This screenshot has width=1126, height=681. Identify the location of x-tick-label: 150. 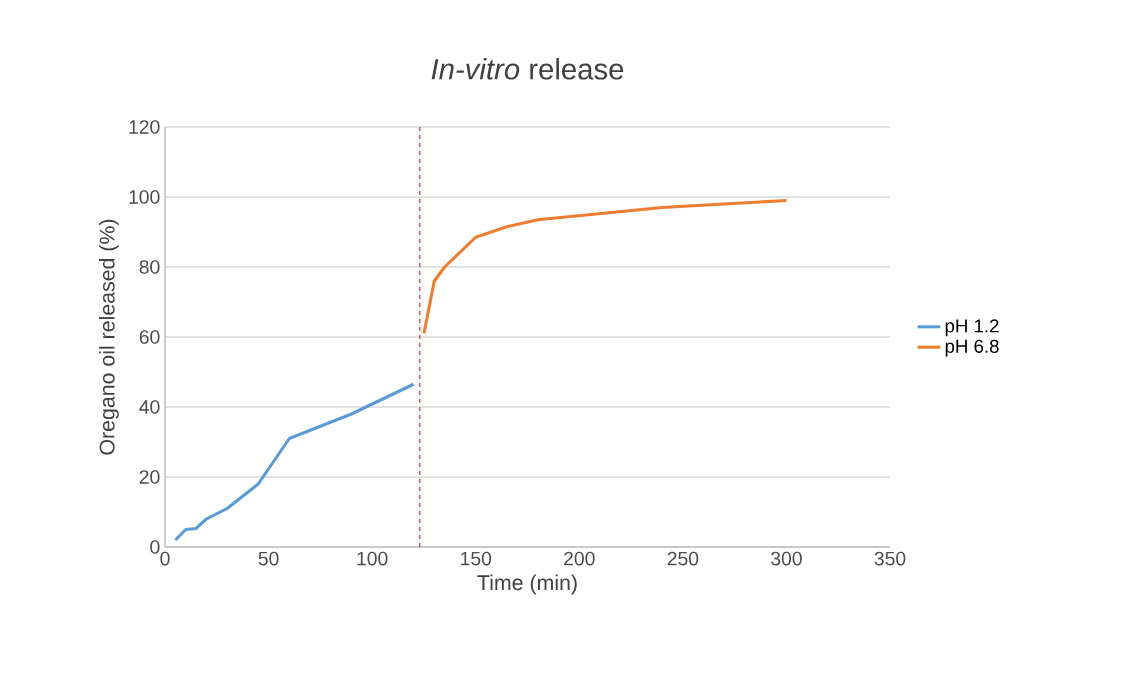
(476, 558).